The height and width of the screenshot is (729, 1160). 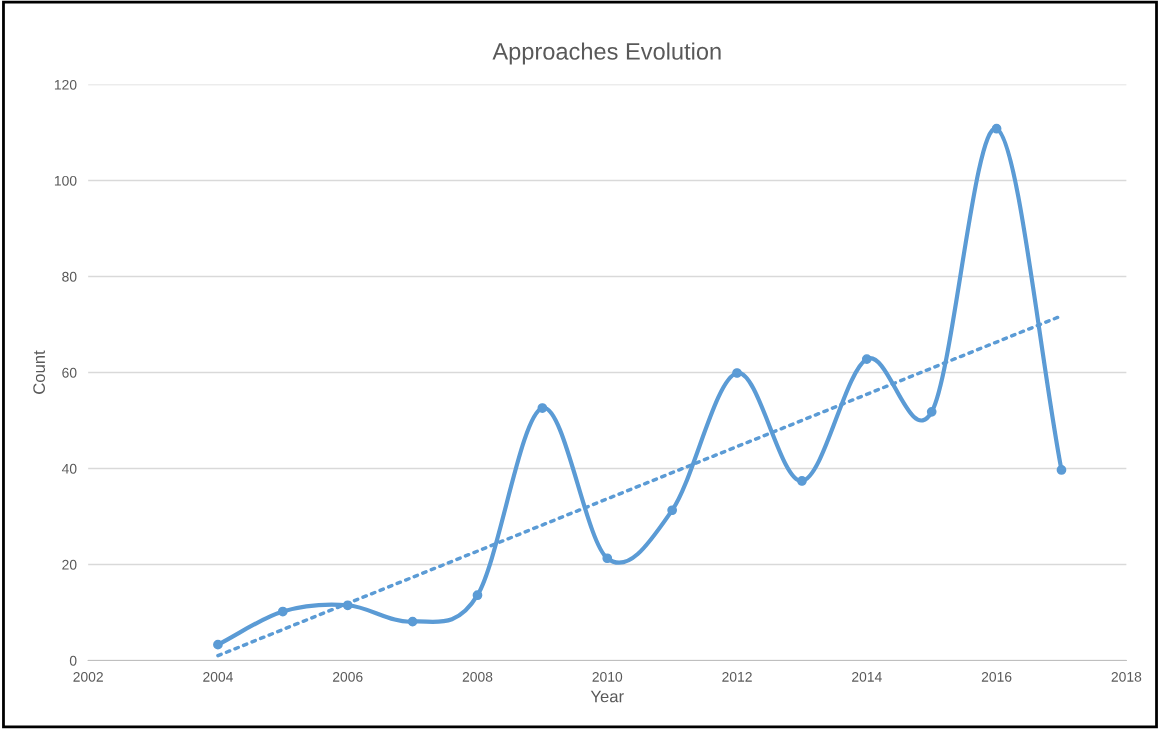 I want to click on x-tick-label: 2012, so click(x=737, y=676).